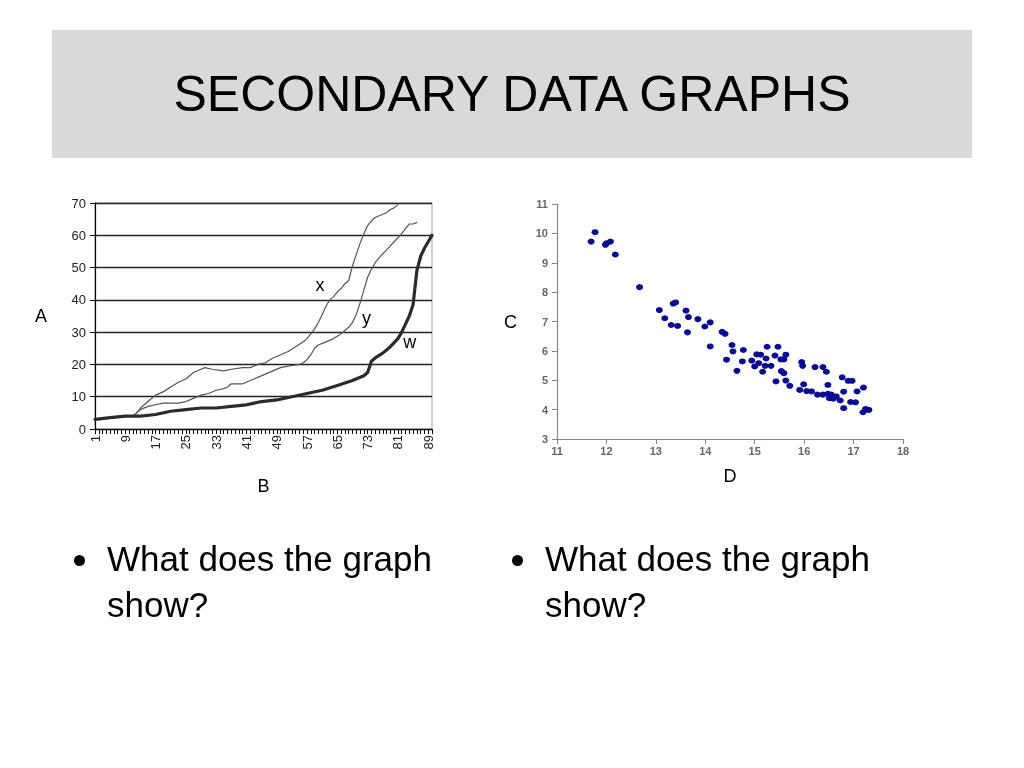 The height and width of the screenshot is (768, 1024). What do you see at coordinates (320, 285) in the screenshot?
I see `series-label: x` at bounding box center [320, 285].